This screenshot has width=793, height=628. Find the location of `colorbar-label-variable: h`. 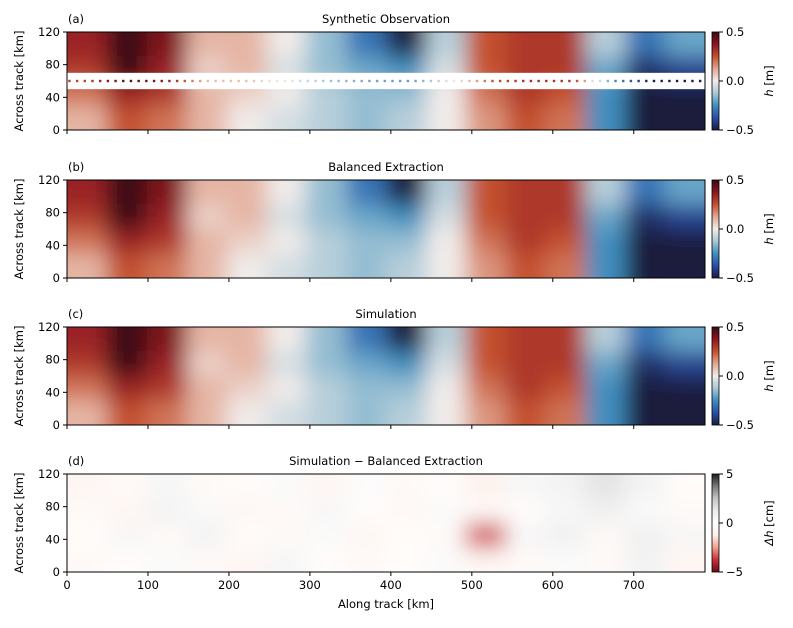

colorbar-label-variable: h is located at coordinates (769, 387).